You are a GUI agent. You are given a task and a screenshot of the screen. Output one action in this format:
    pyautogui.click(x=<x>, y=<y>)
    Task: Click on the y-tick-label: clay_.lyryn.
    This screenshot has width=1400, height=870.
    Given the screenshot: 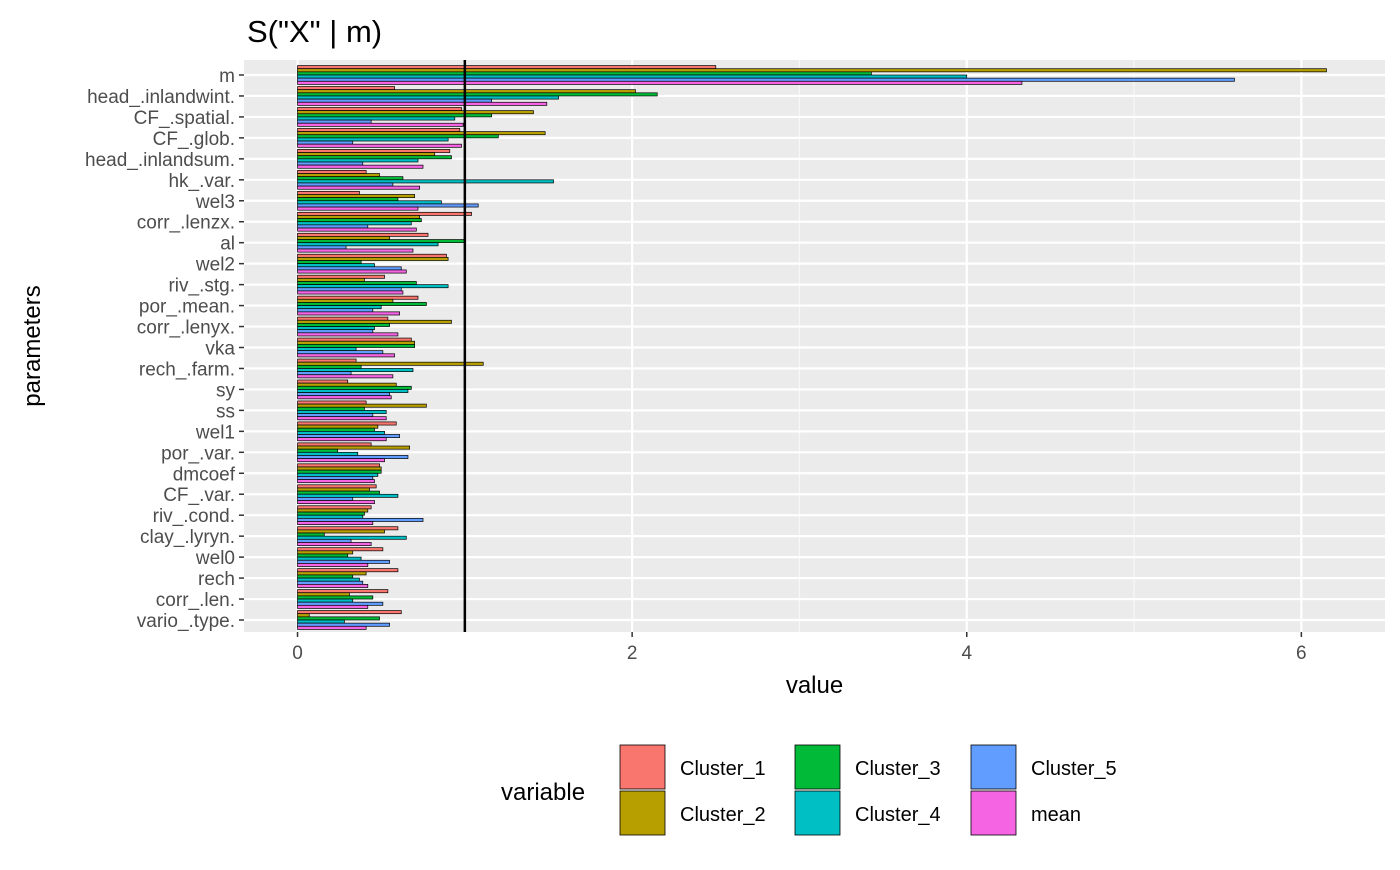 What is the action you would take?
    pyautogui.click(x=187, y=537)
    